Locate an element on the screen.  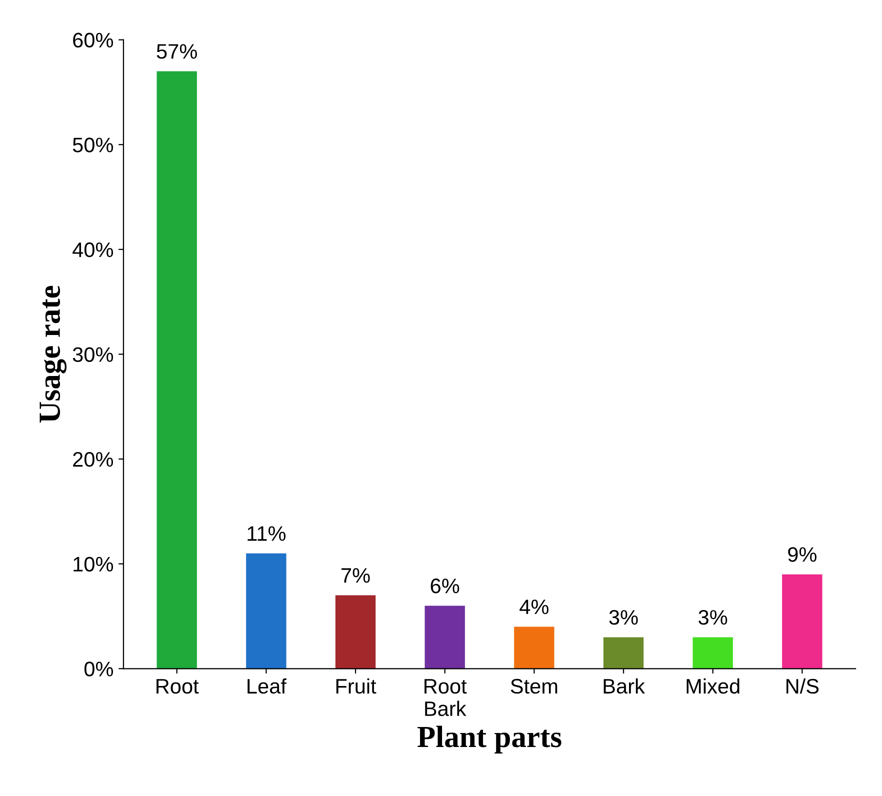
x-tick-label: Root Bark is located at coordinates (445, 697).